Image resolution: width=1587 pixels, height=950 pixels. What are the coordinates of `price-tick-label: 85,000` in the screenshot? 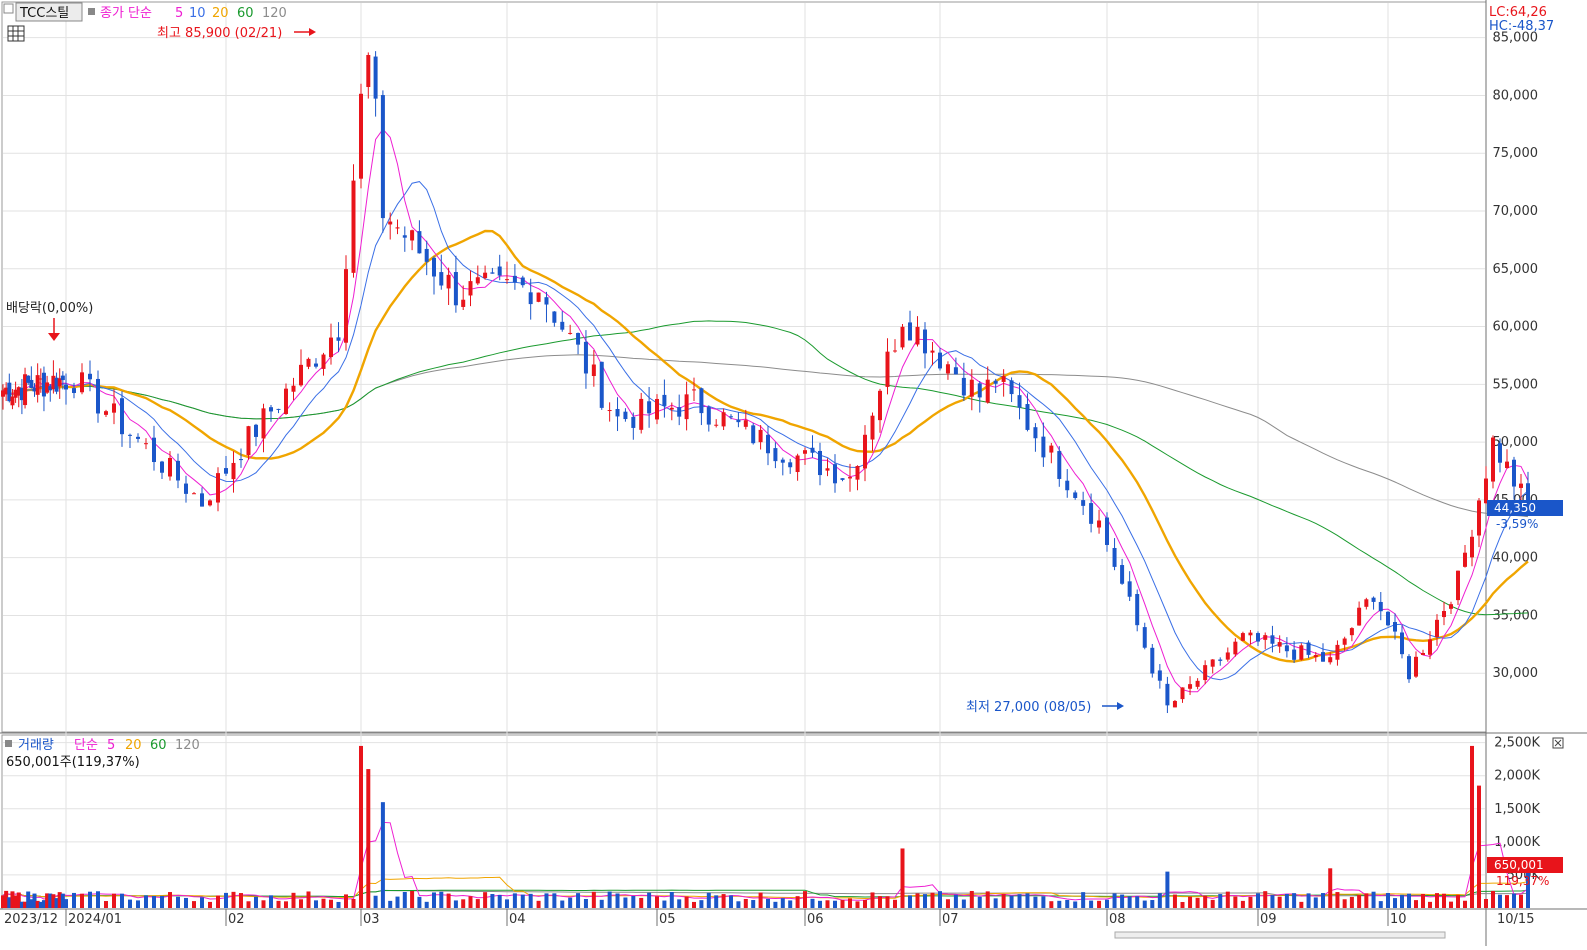 It's located at (1516, 38).